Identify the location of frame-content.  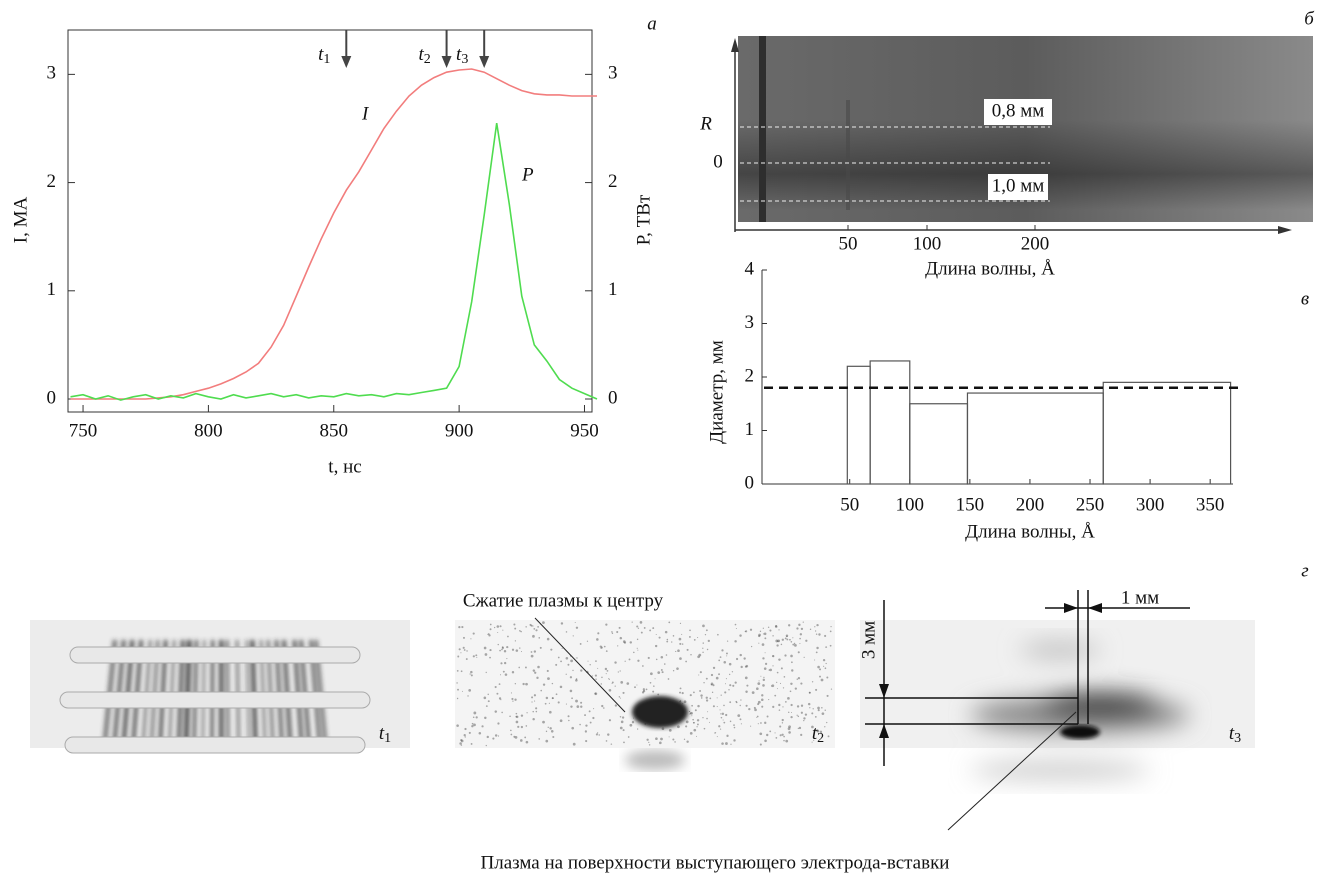
(215, 696).